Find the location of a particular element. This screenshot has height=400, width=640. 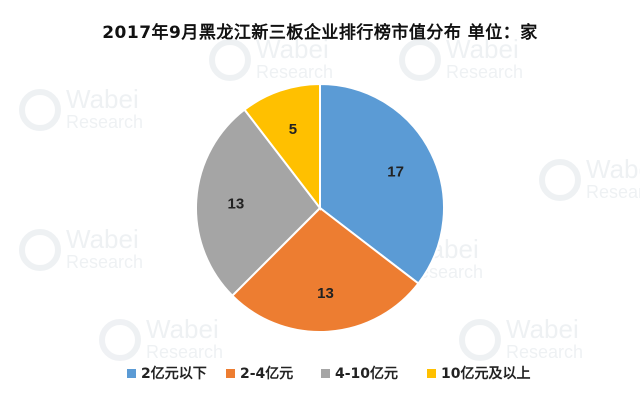

slice-value-label: 17 is located at coordinates (395, 172).